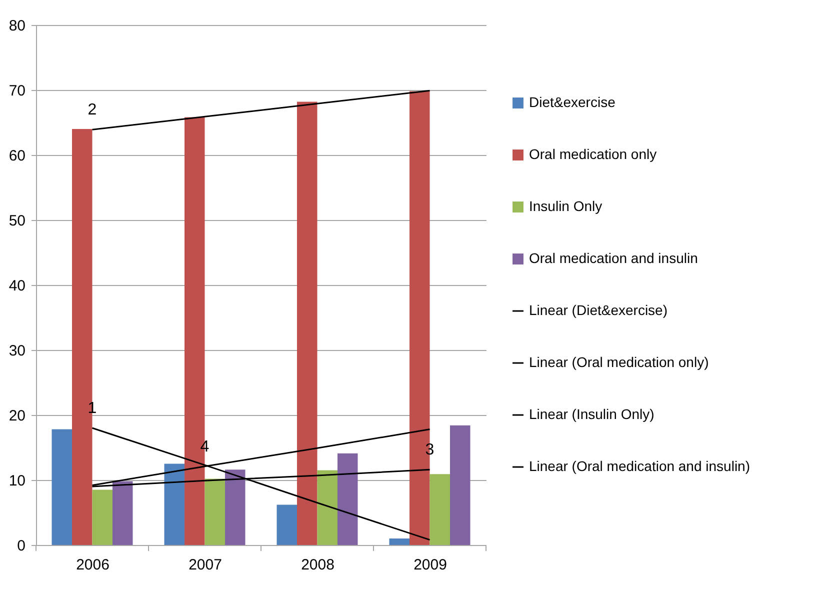 Image resolution: width=813 pixels, height=590 pixels. What do you see at coordinates (205, 447) in the screenshot?
I see `annotation: 4` at bounding box center [205, 447].